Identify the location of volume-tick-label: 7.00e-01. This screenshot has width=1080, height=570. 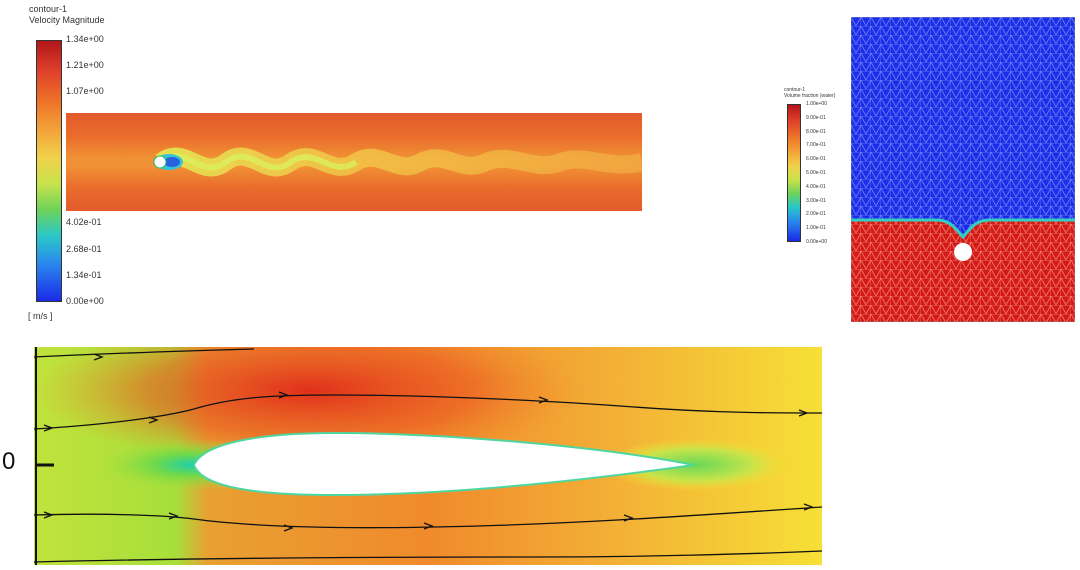
(816, 145).